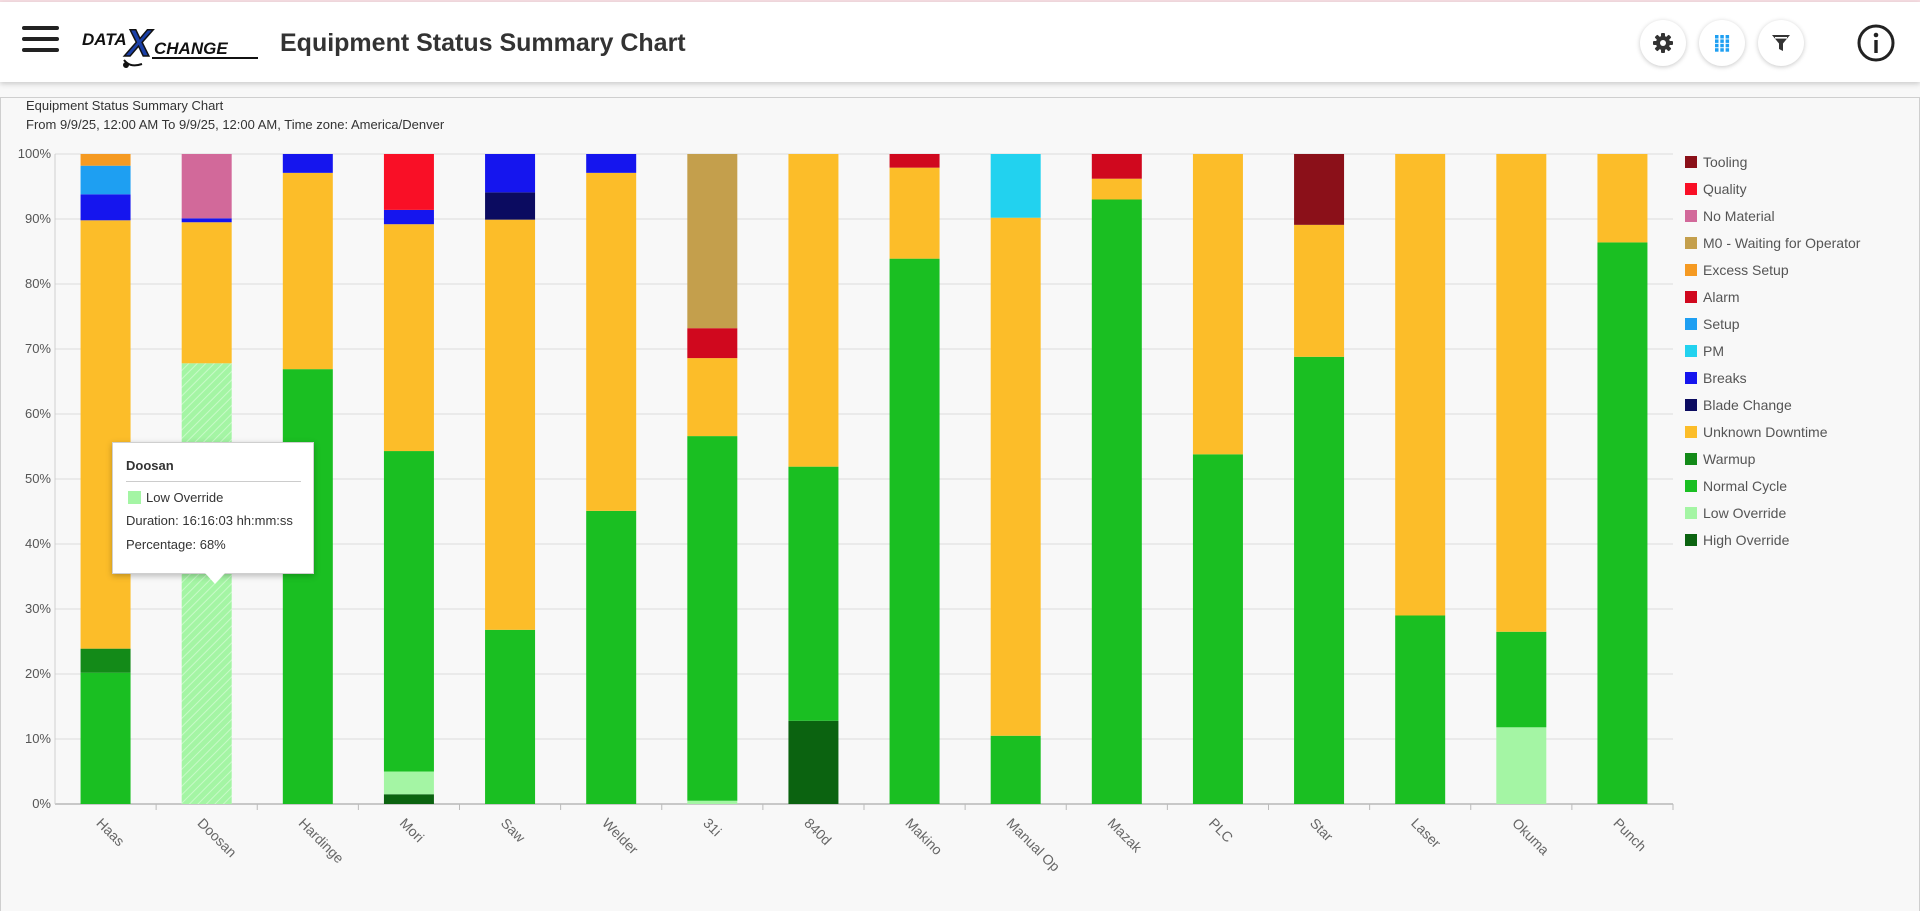 Image resolution: width=1920 pixels, height=911 pixels. I want to click on y-tick-label: 90%, so click(38, 218).